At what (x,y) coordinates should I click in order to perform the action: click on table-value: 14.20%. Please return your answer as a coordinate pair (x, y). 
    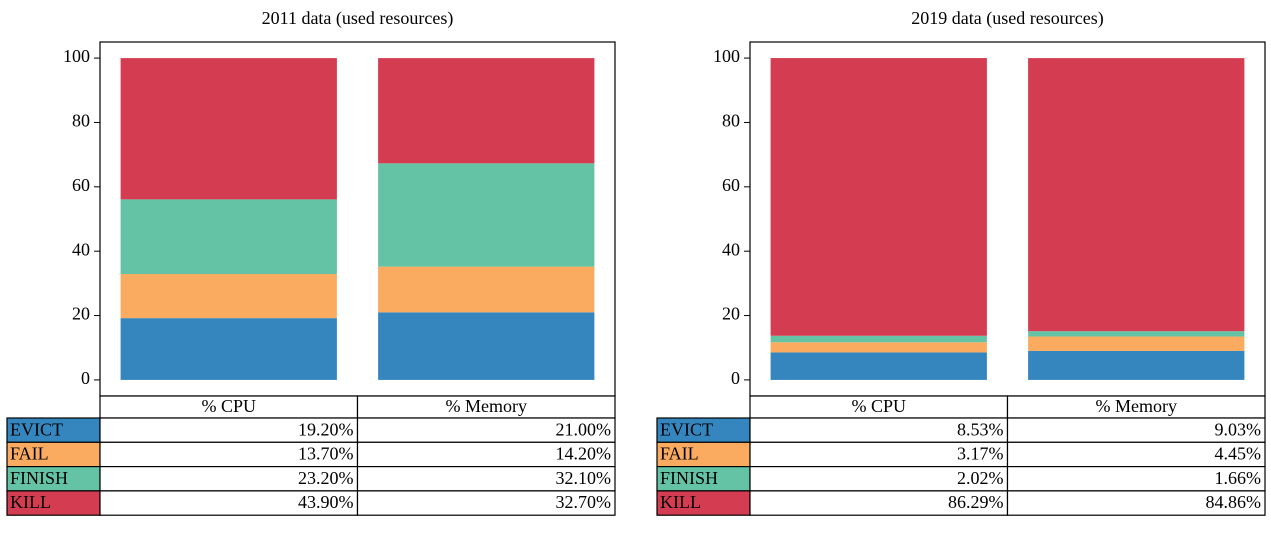
    Looking at the image, I should click on (584, 454).